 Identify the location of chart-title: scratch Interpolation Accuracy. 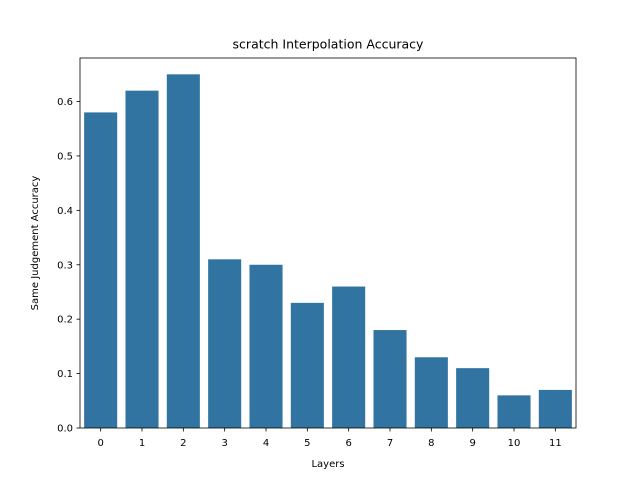
(328, 44).